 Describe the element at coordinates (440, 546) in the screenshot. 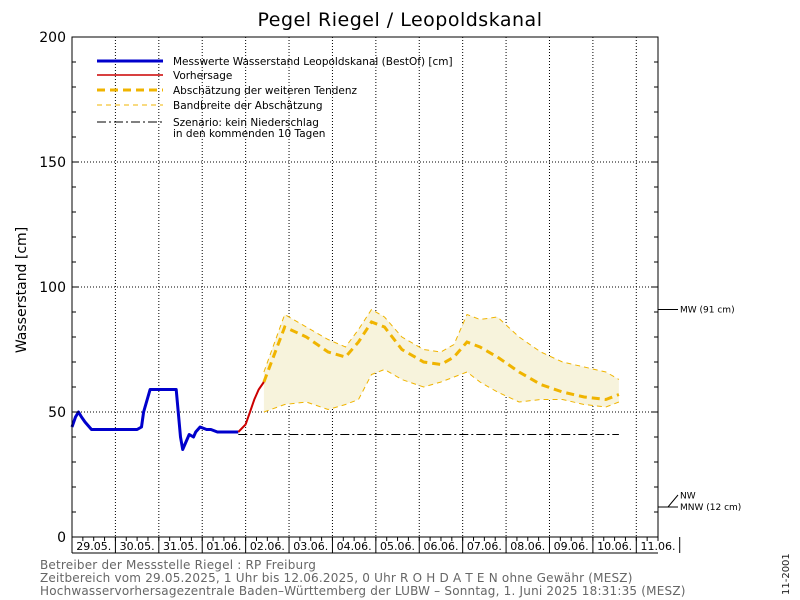

I see `x-tick-label: 06.06.` at that location.